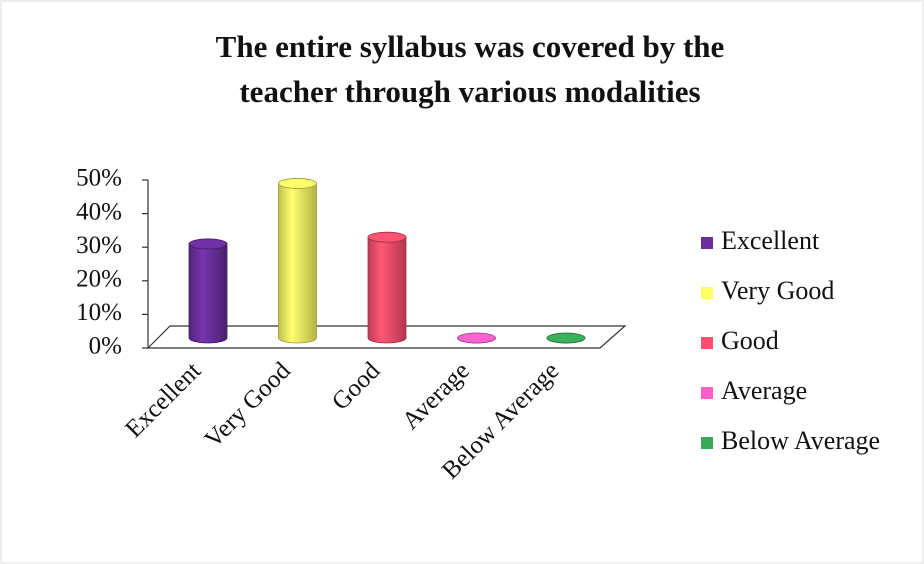  Describe the element at coordinates (99, 211) in the screenshot. I see `y-tick-label: 40%` at that location.